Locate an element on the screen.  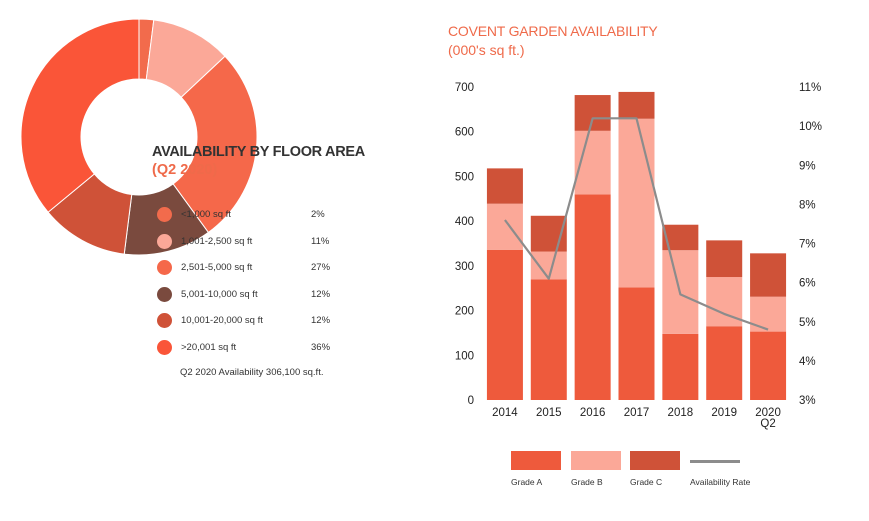
legend-label: 10,001-20,000 sq ft is located at coordinates (222, 320).